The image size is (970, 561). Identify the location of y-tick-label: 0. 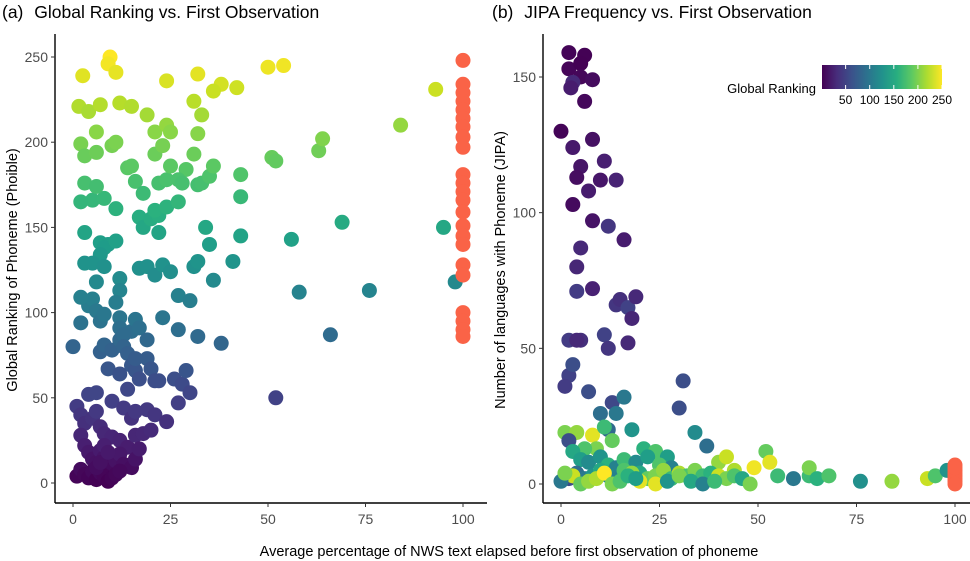
(44, 483).